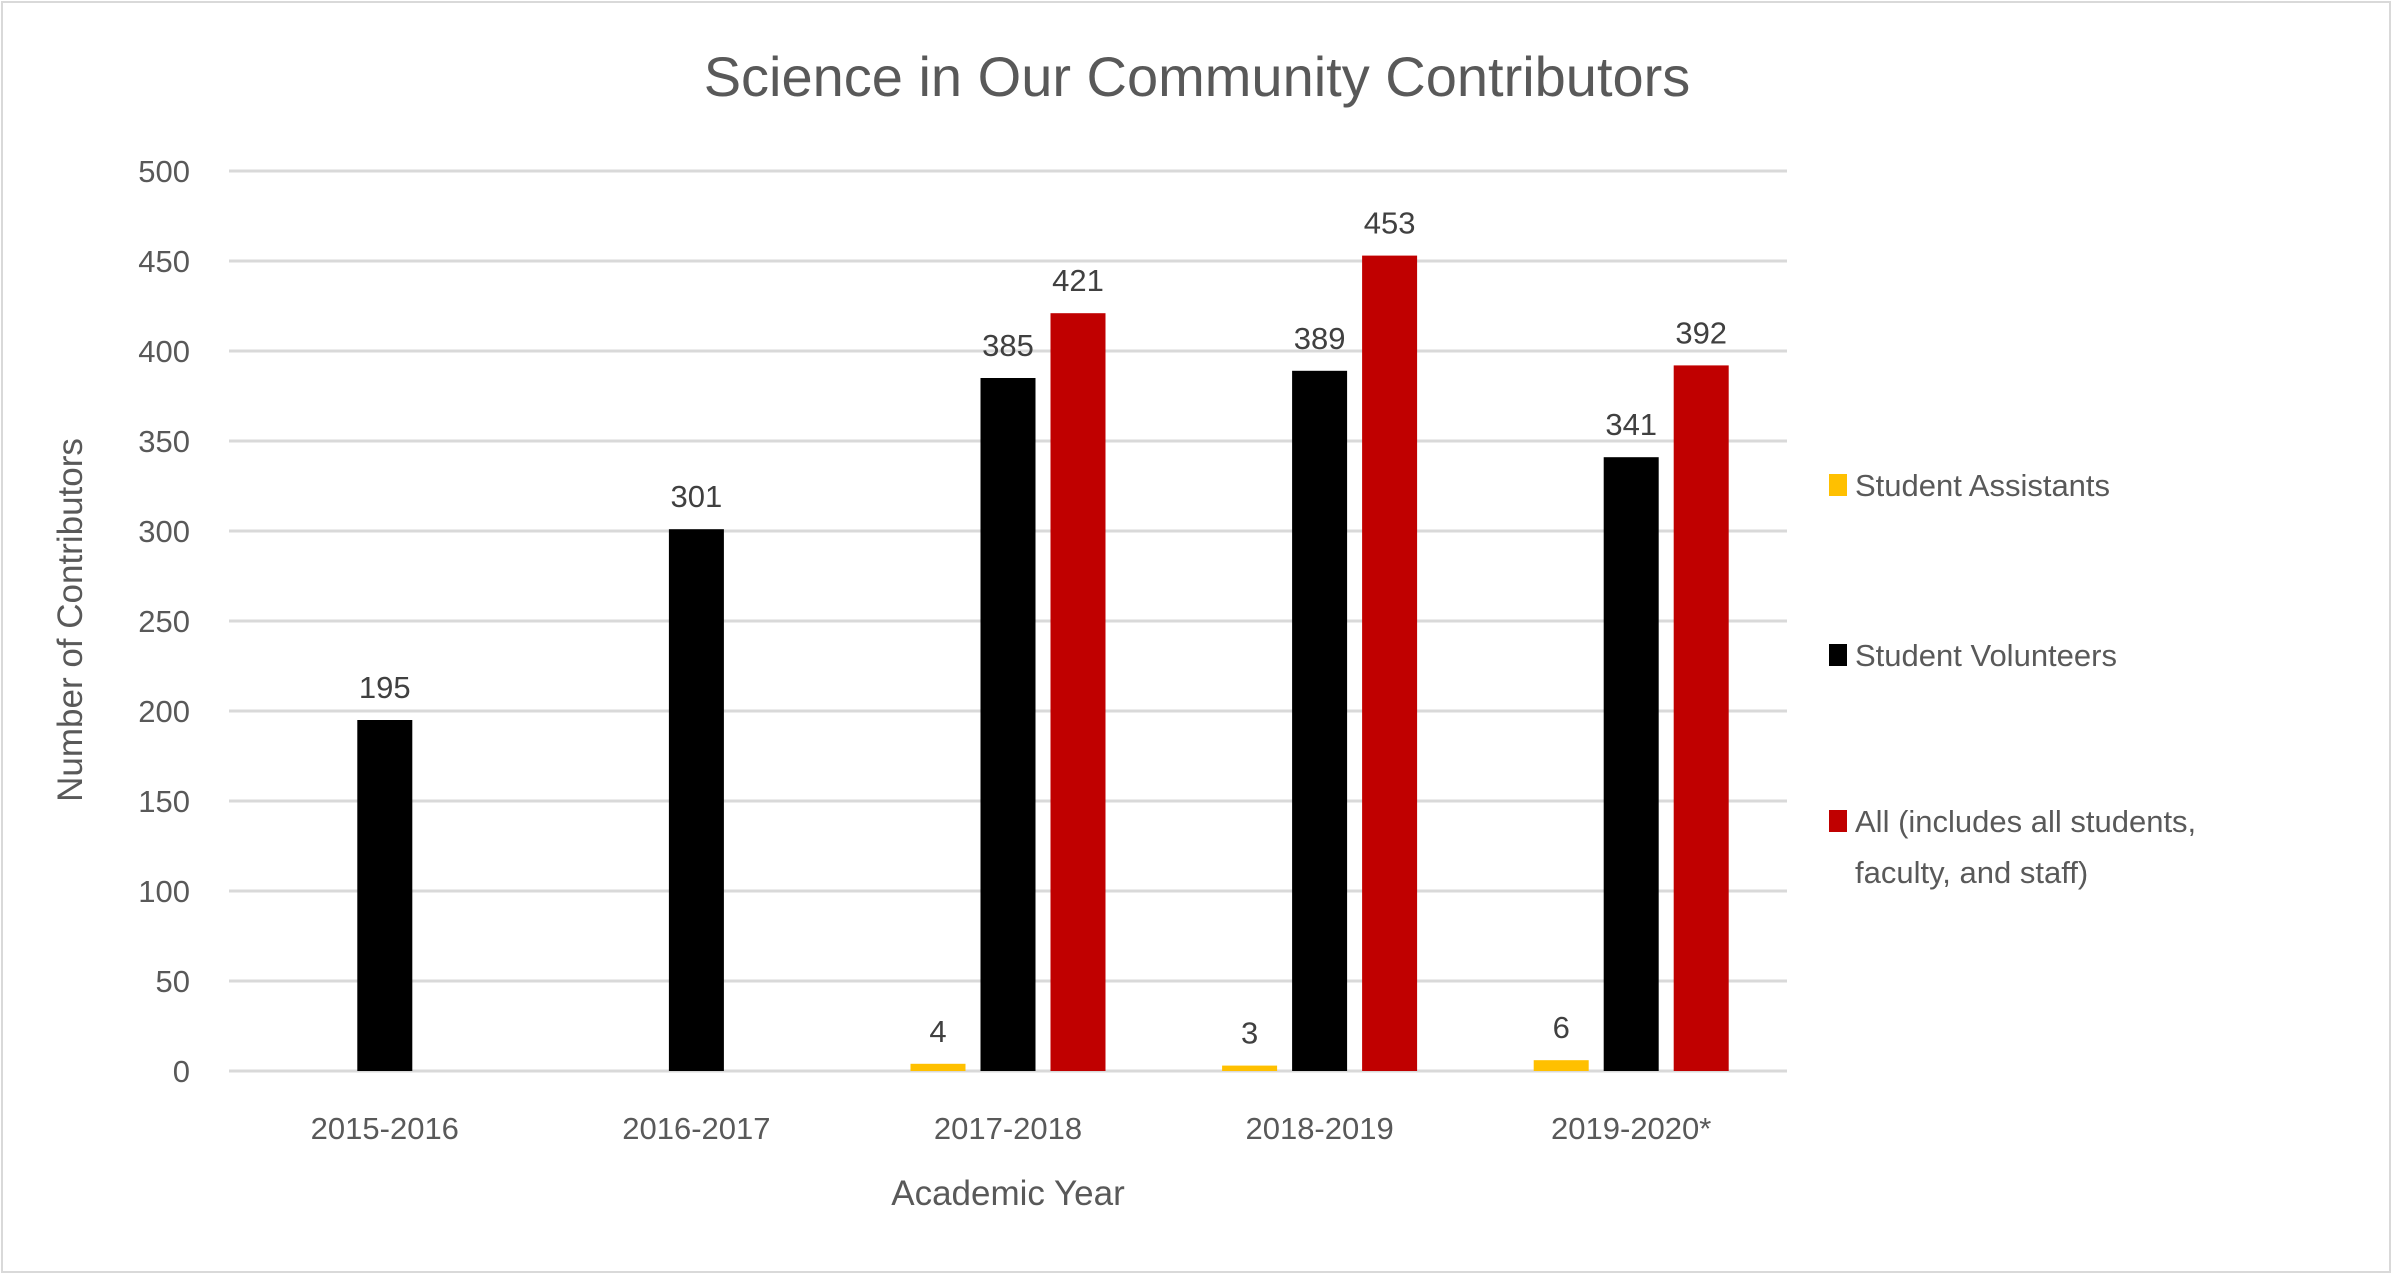  I want to click on x-axis-title: Academic Year, so click(1008, 1193).